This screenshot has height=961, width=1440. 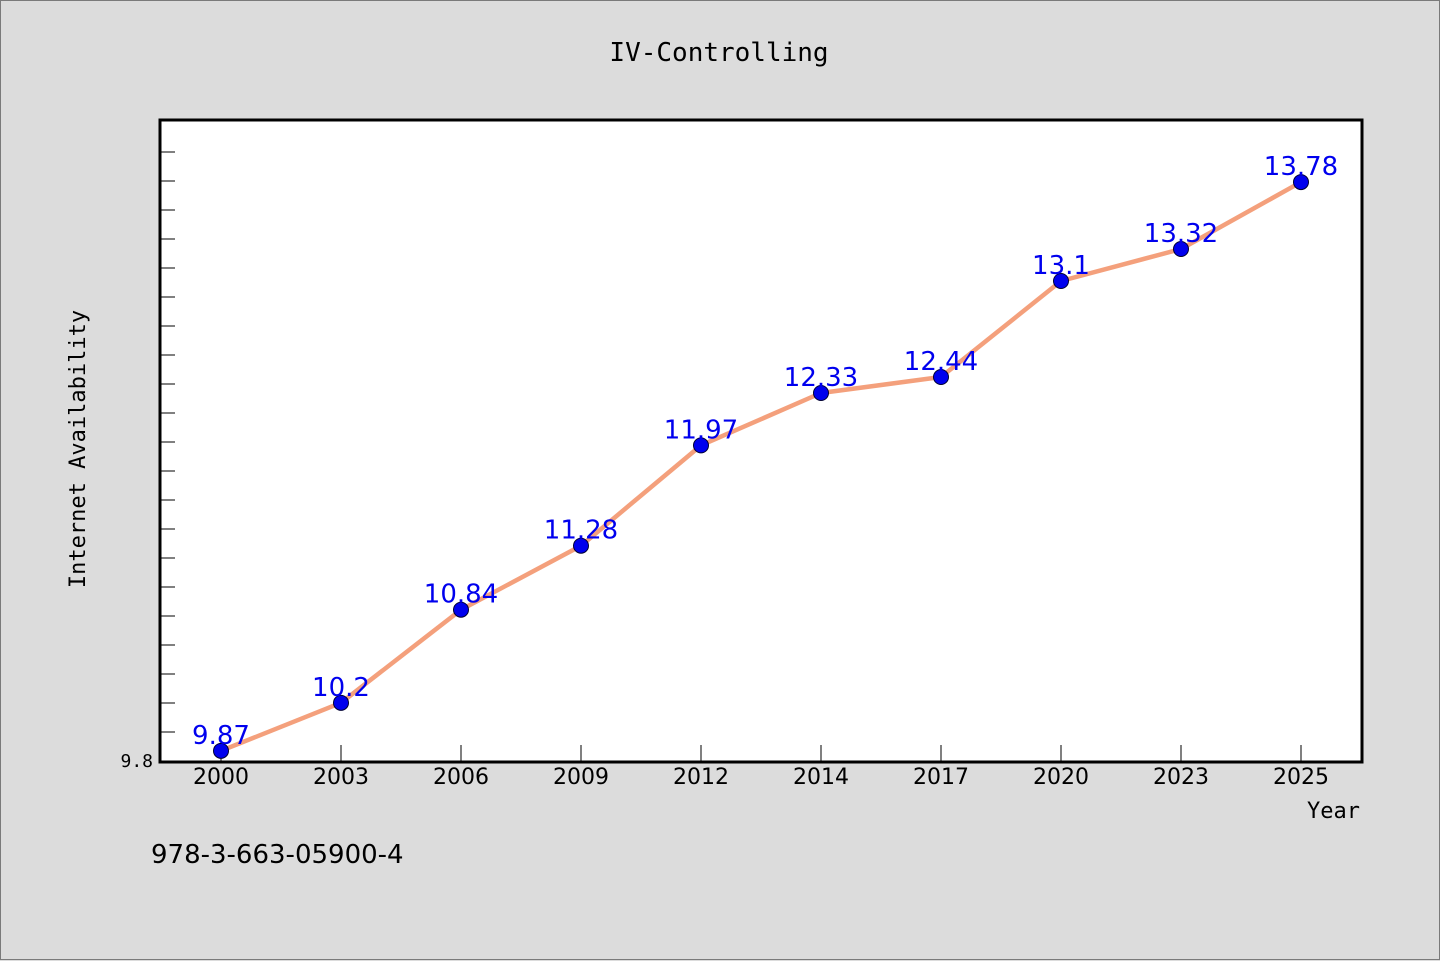 I want to click on x-tick-label: 2000, so click(x=221, y=777).